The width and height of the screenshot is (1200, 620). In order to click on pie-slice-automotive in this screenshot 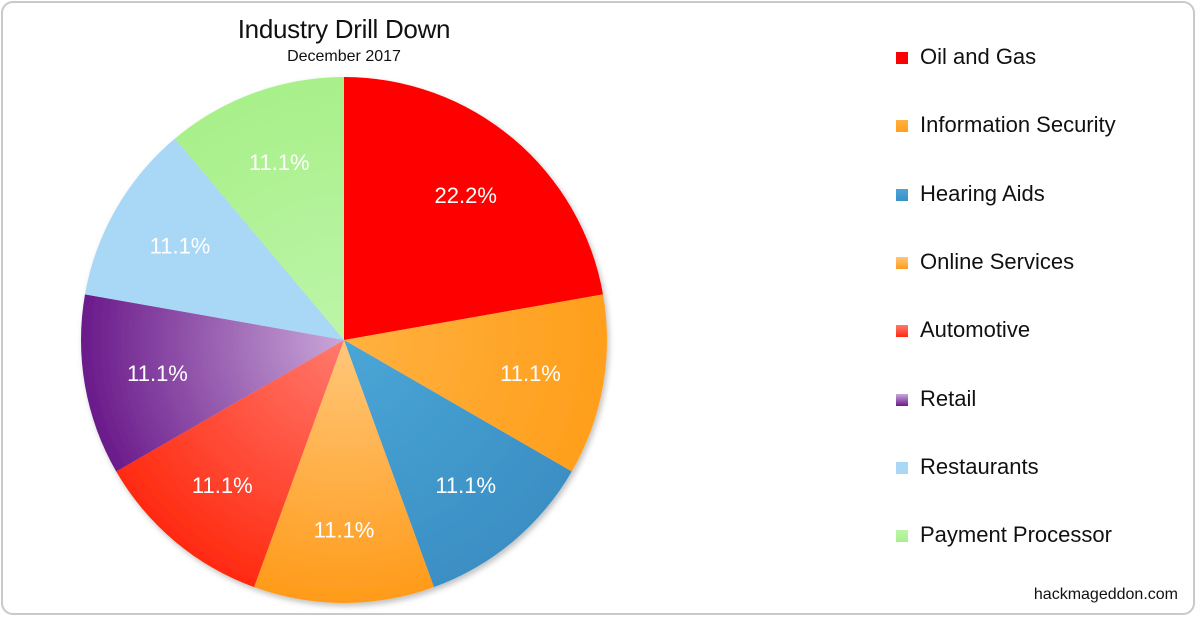, I will do `click(230, 464)`.